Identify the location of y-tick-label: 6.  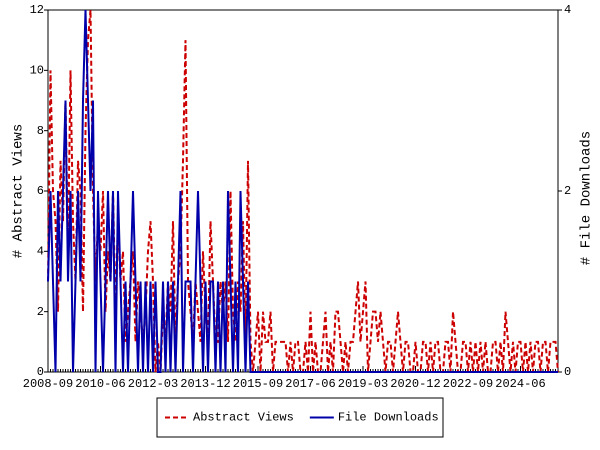
(40, 191).